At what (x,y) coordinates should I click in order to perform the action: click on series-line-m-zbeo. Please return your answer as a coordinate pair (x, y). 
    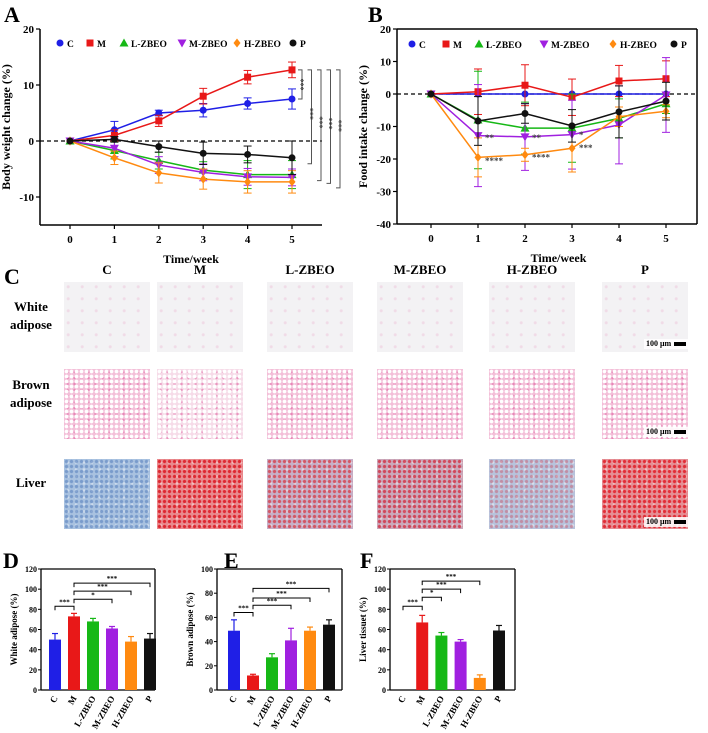
    Looking at the image, I should click on (548, 115).